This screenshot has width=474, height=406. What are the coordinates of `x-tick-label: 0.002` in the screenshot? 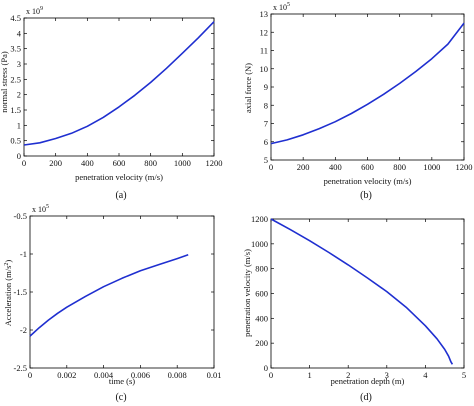 It's located at (66, 375).